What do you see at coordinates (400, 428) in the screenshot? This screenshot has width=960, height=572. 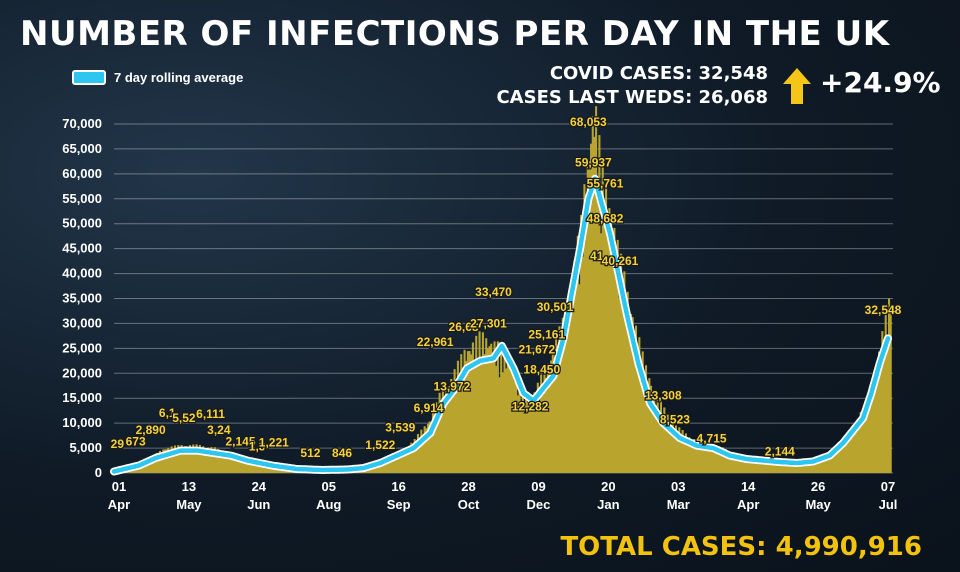 I see `data-label: 3,539` at bounding box center [400, 428].